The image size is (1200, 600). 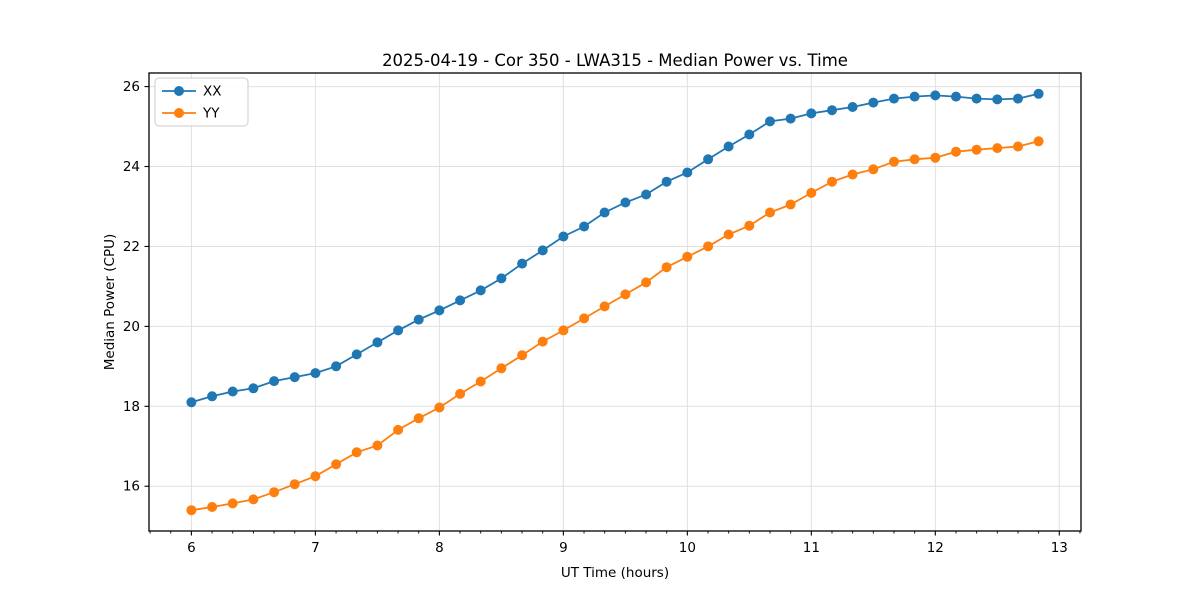 What do you see at coordinates (131, 487) in the screenshot?
I see `y-tick-label: 16` at bounding box center [131, 487].